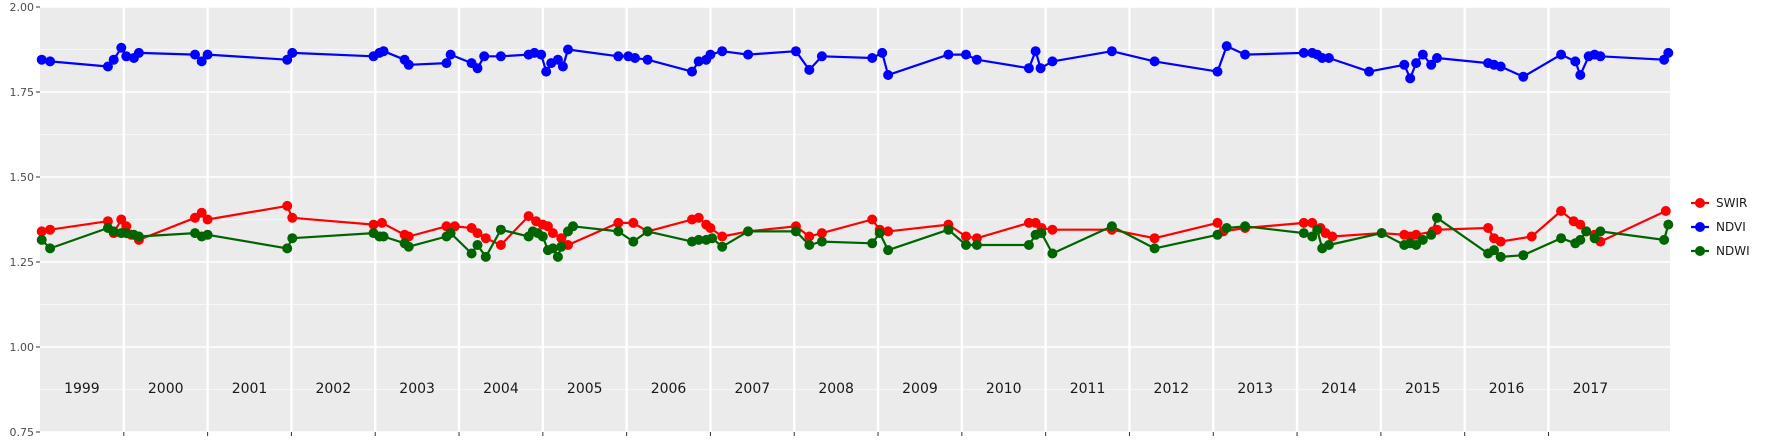 The image size is (1773, 442). Describe the element at coordinates (753, 389) in the screenshot. I see `year-label: 2007` at that location.